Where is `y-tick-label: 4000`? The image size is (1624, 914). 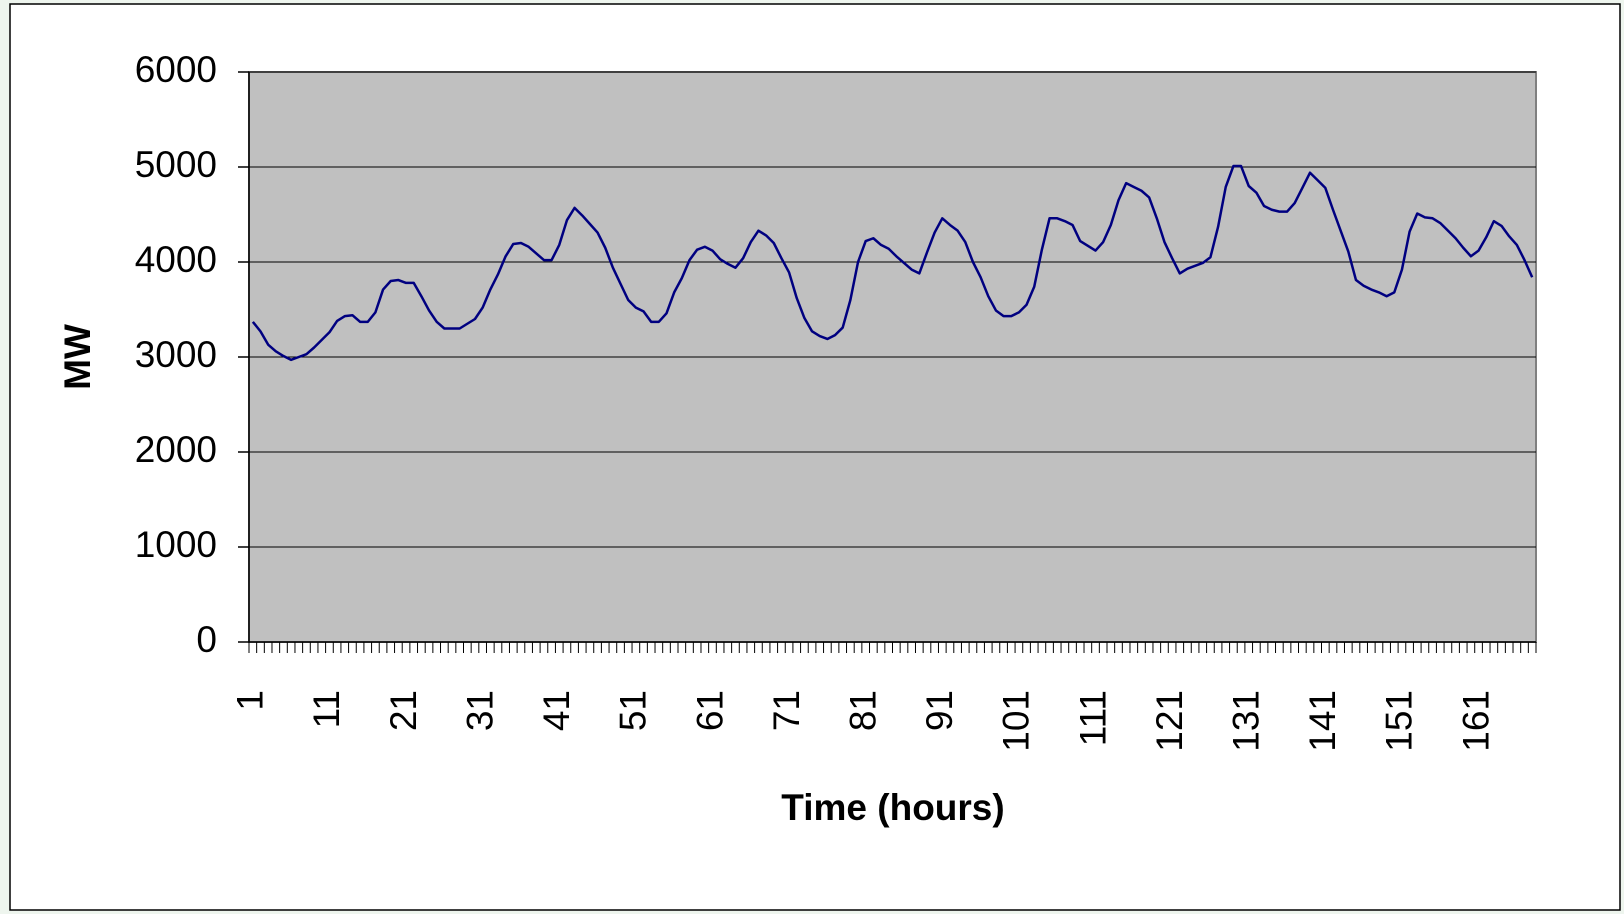 y-tick-label: 4000 is located at coordinates (176, 259).